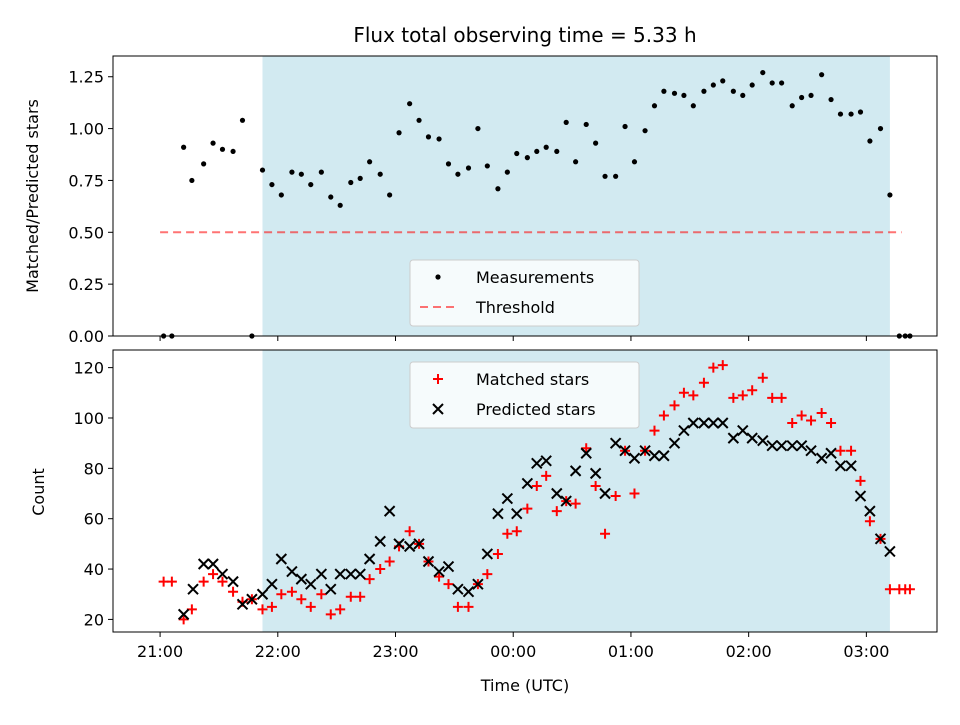 Image resolution: width=960 pixels, height=725 pixels. I want to click on x-tick-label: 23:00, so click(395, 651).